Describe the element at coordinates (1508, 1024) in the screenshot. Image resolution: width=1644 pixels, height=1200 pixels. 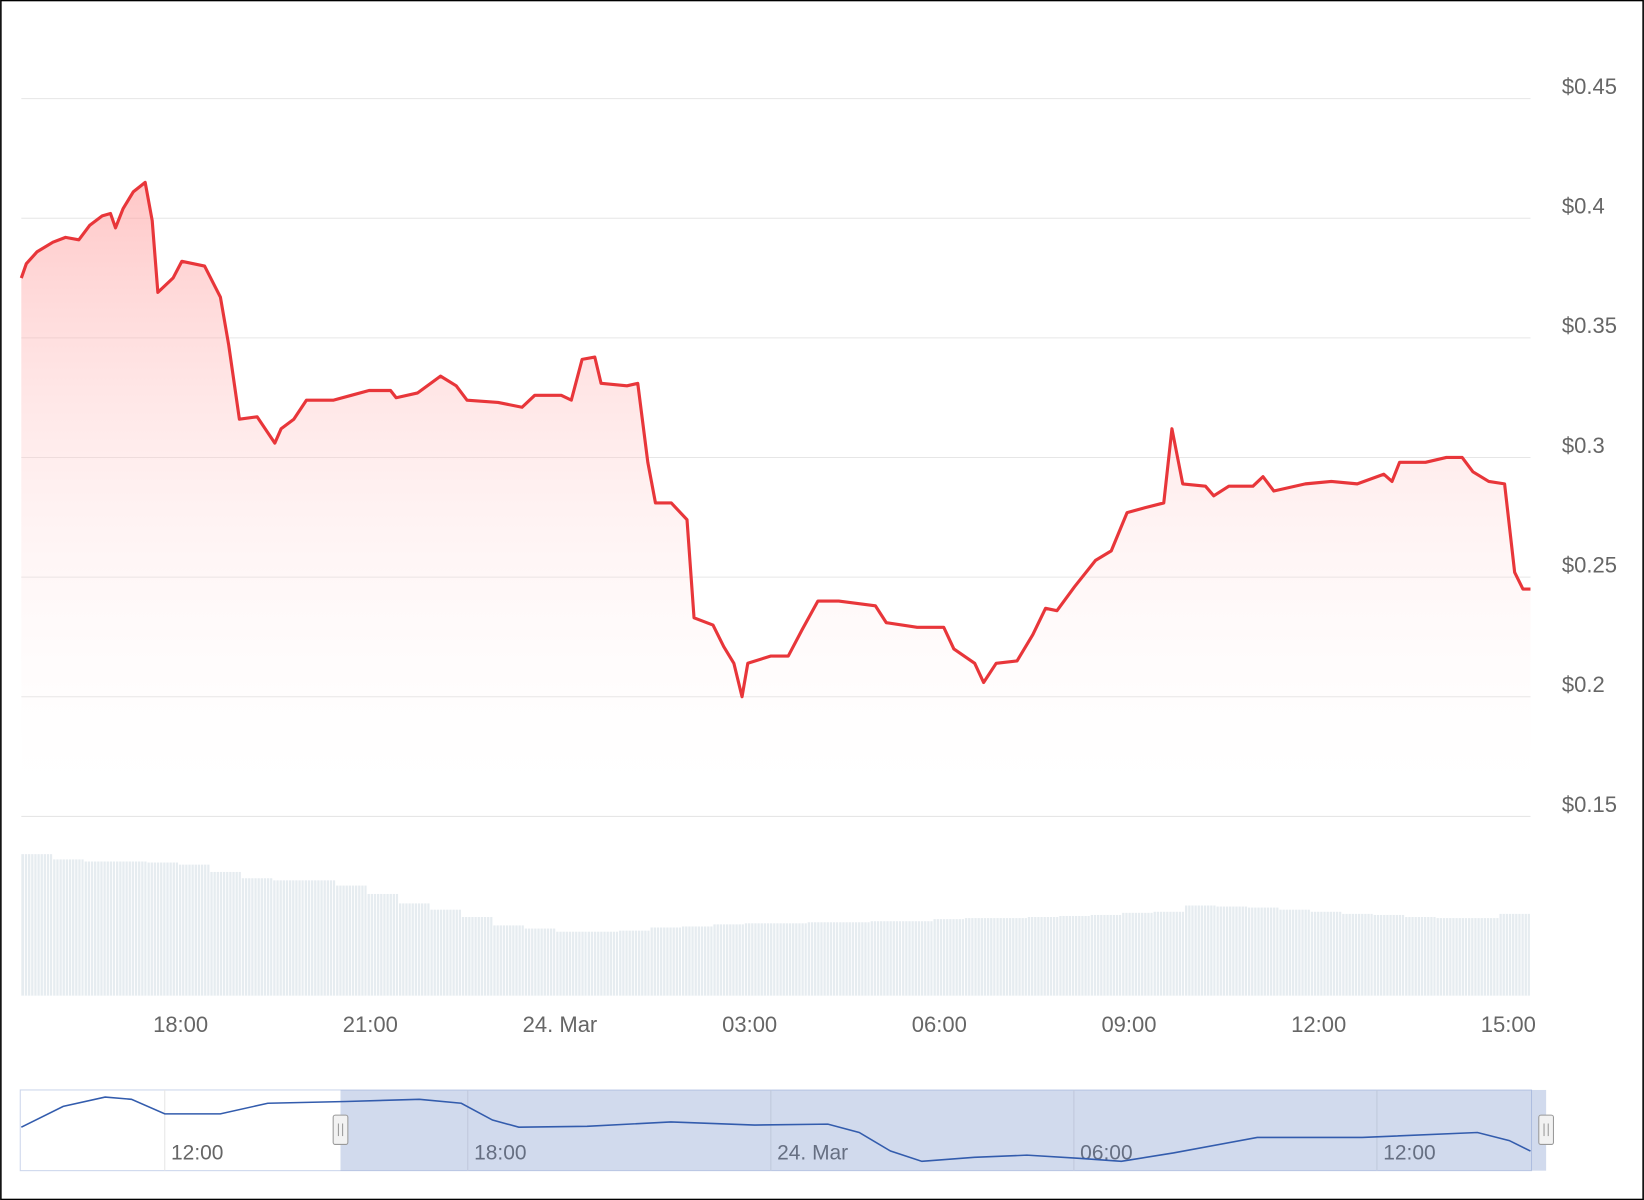
I see `x-tick-label: 15:00` at that location.